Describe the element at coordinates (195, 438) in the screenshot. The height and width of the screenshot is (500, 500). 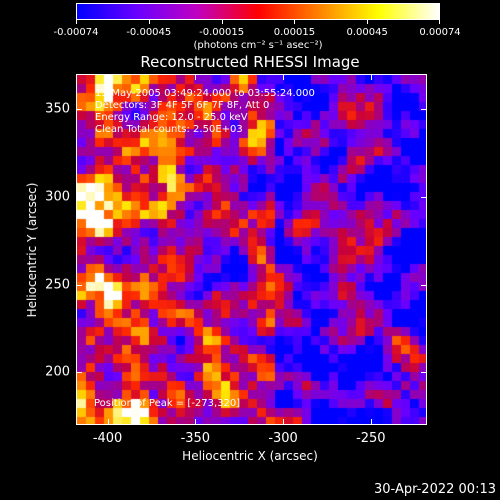
I see `x-tick-label: -350` at that location.